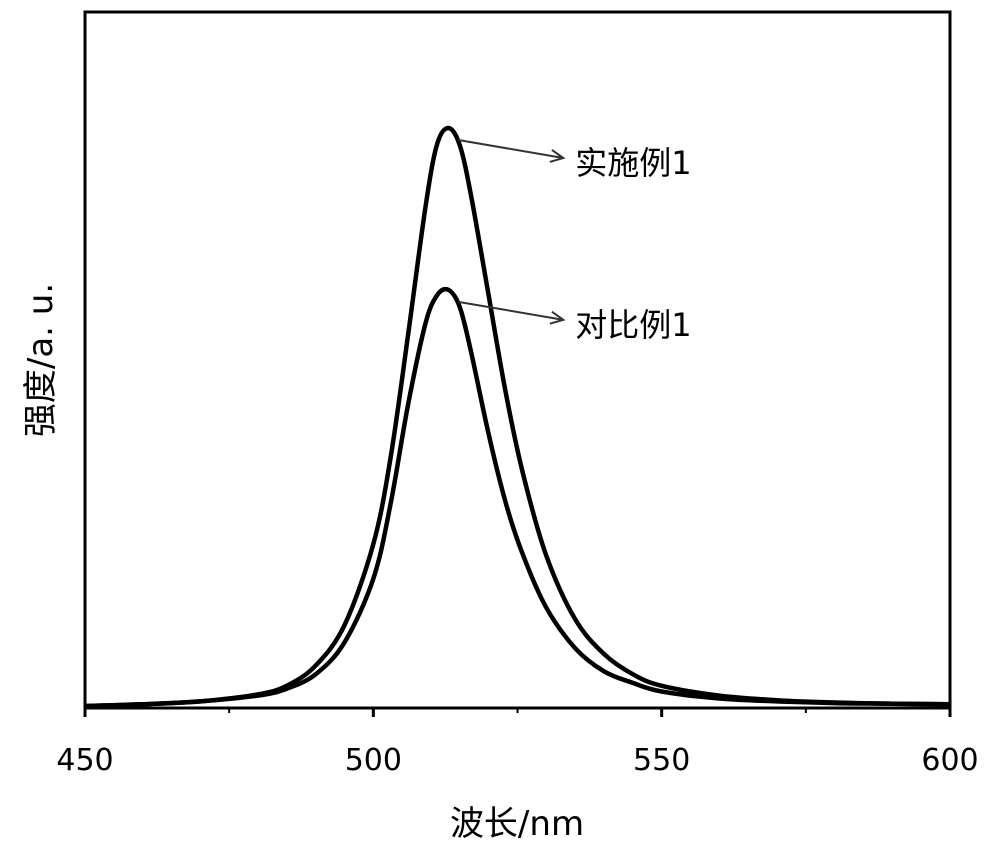  Describe the element at coordinates (661, 760) in the screenshot. I see `x-tick-label: 550` at that location.